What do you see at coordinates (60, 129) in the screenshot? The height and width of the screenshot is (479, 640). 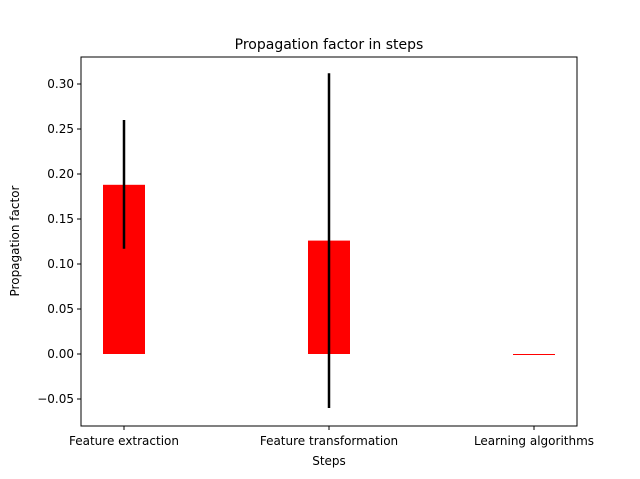 I see `y-tick-label: 0.25` at bounding box center [60, 129].